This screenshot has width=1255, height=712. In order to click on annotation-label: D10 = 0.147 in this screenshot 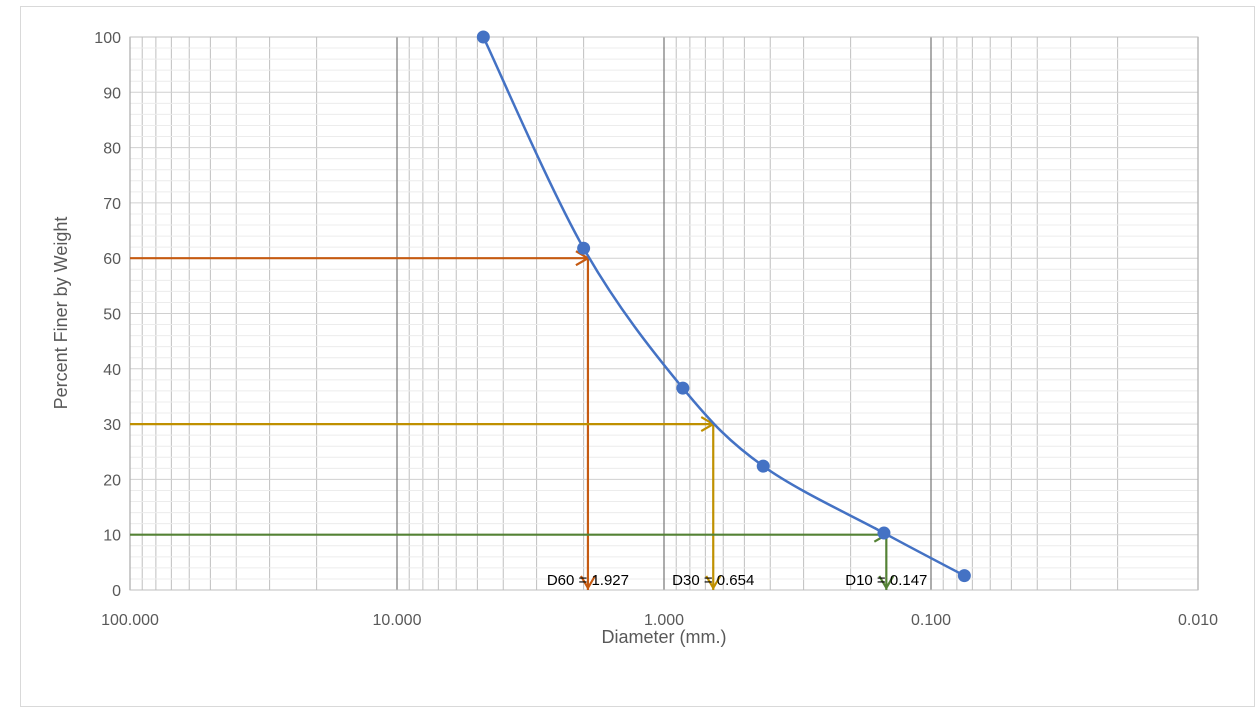, I will do `click(886, 580)`.